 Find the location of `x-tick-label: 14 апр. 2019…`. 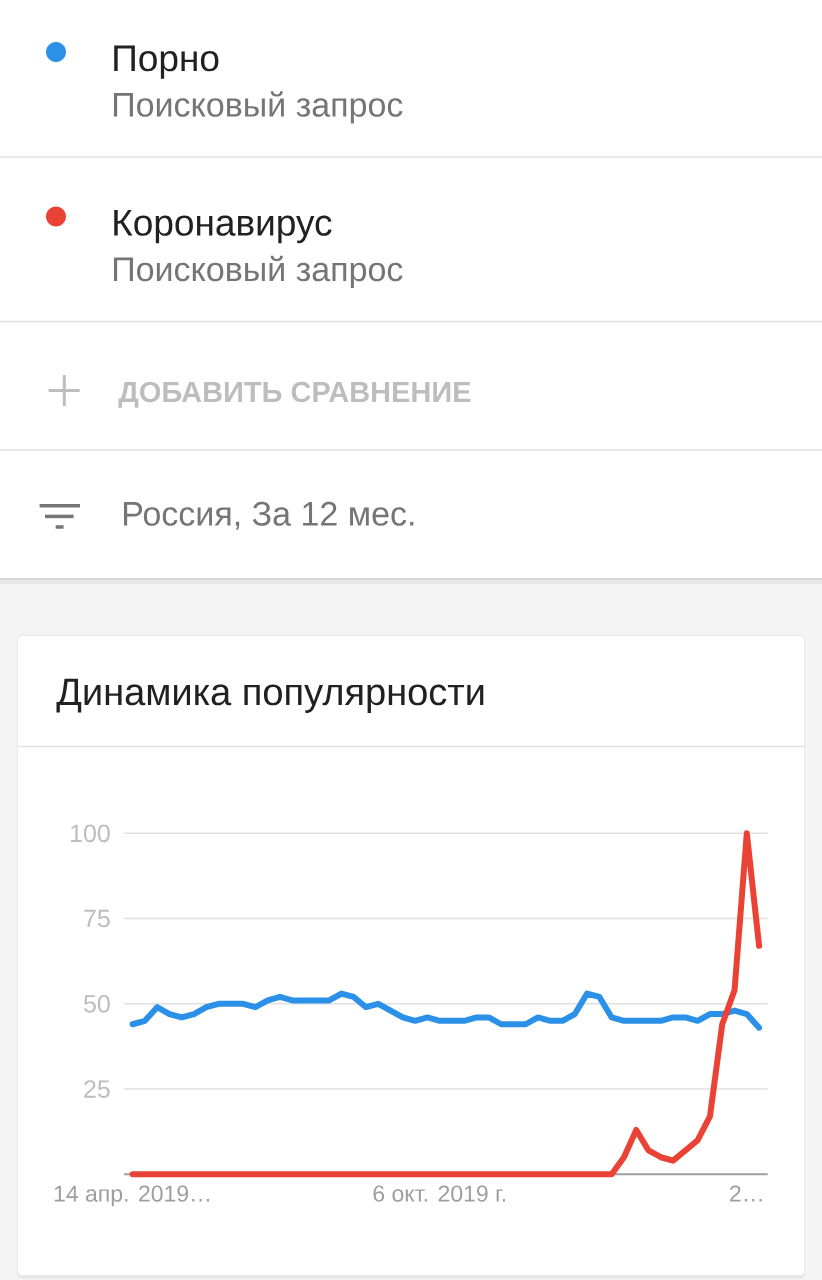

x-tick-label: 14 апр. 2019… is located at coordinates (132, 1196).